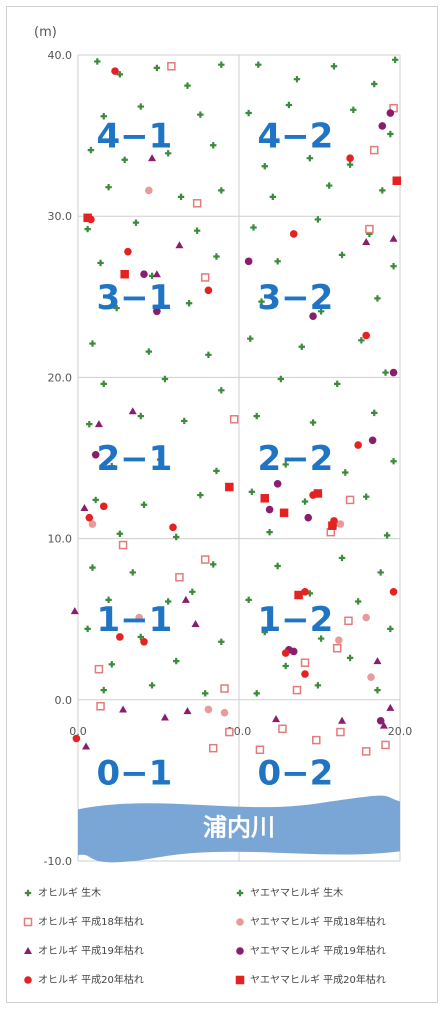  Describe the element at coordinates (134, 137) in the screenshot. I see `sector-label: 4−1` at that location.